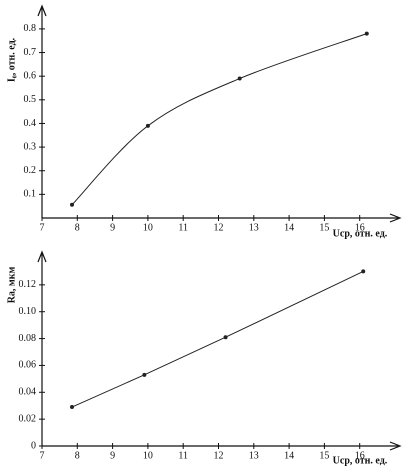  I want to click on y-tick-label: 0.02, so click(28, 418).